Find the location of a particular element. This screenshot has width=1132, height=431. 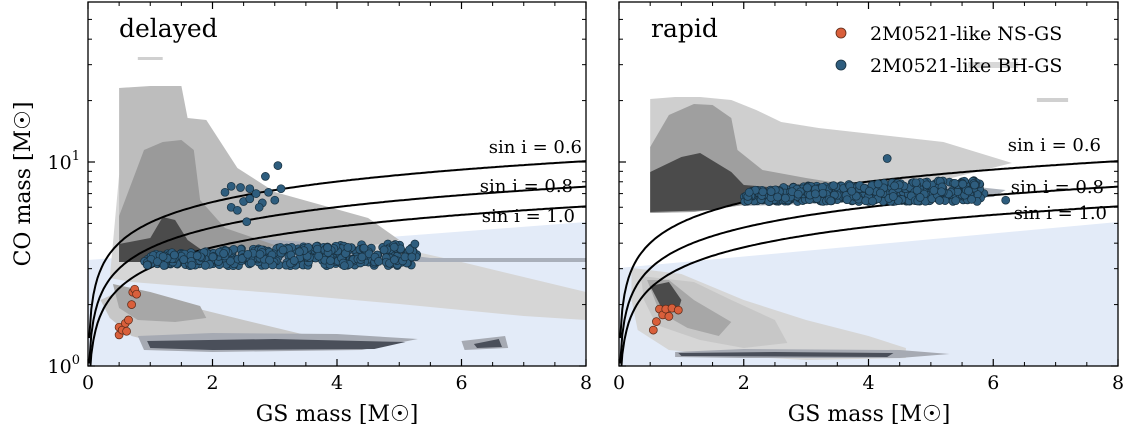

legend-label-bh-gs: 2M0521-like BH-GS is located at coordinates (966, 66).